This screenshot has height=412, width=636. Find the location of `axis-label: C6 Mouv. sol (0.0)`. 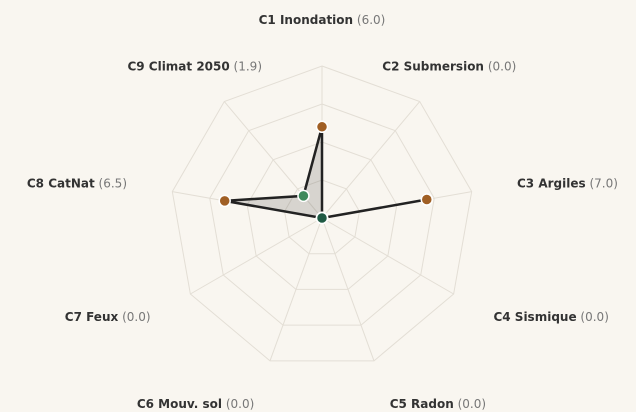

axis-label: C6 Mouv. sol (0.0) is located at coordinates (195, 404).